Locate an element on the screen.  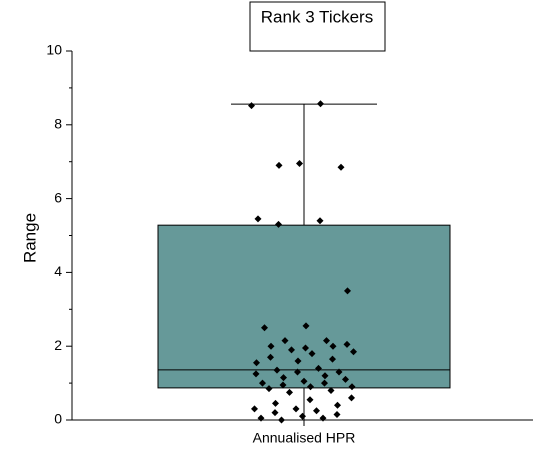
chart-title: Rank 3 Tickers is located at coordinates (317, 16).